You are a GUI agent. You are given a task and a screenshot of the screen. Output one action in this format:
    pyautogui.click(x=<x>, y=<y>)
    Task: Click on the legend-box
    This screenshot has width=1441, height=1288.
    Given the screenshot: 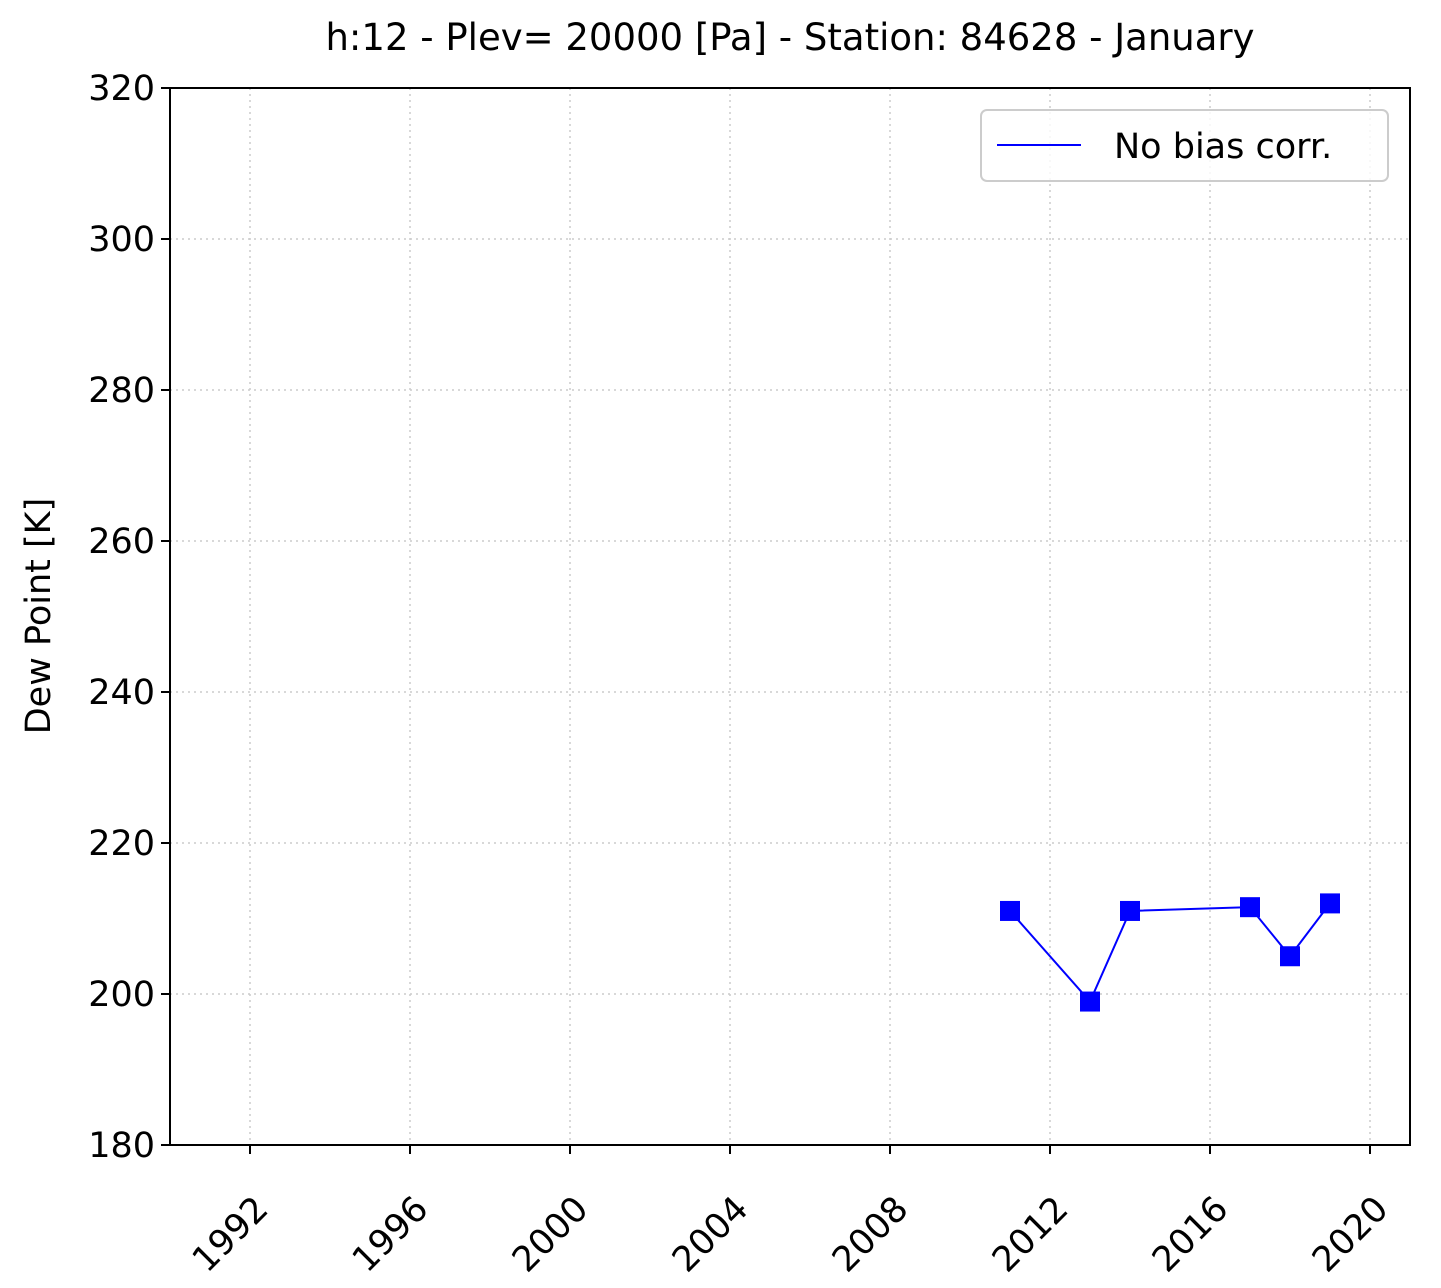 What is the action you would take?
    pyautogui.click(x=1184, y=145)
    